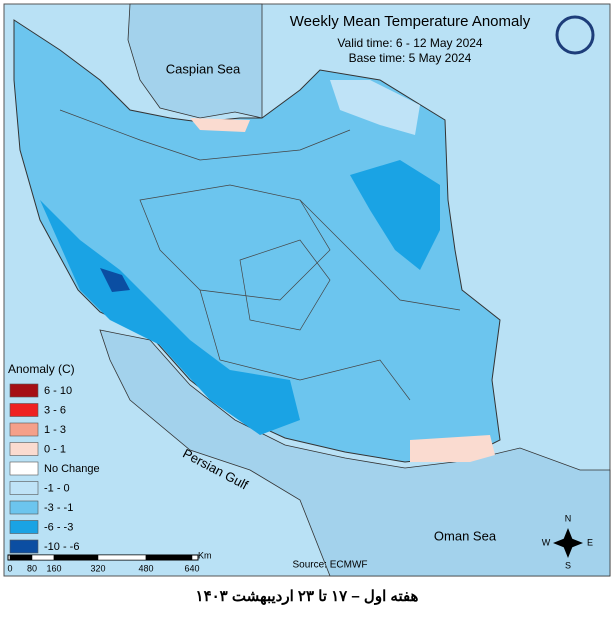 The width and height of the screenshot is (614, 619). I want to click on caption: هفته اول – ۱۷ تا ۲۳ اردیبهشت ۱۴۰۳, so click(307, 596).